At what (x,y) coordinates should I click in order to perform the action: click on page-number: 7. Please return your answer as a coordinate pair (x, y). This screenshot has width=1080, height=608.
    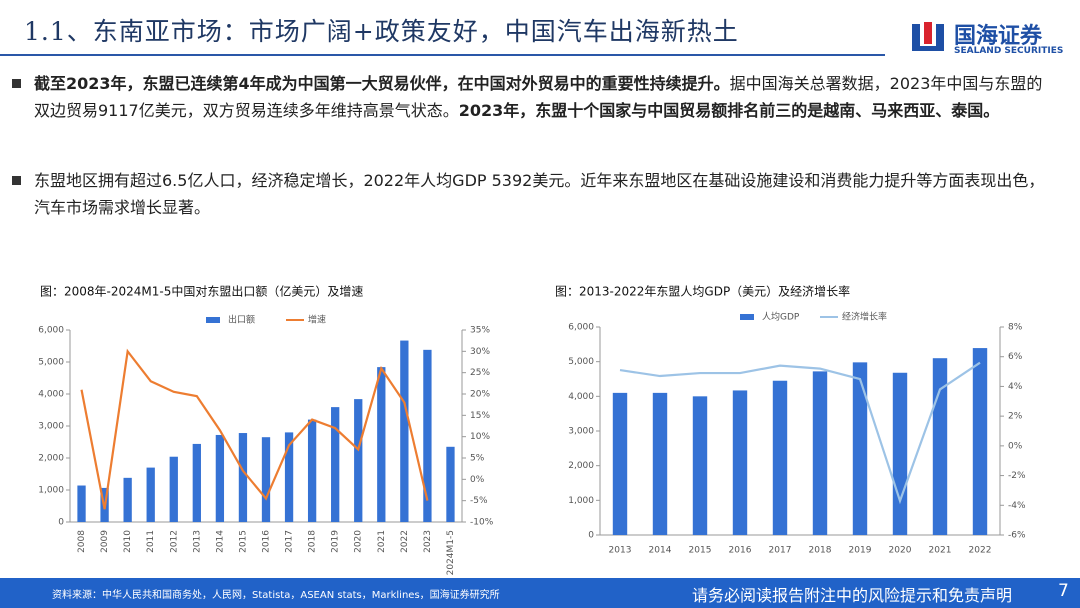
    Looking at the image, I should click on (1063, 591).